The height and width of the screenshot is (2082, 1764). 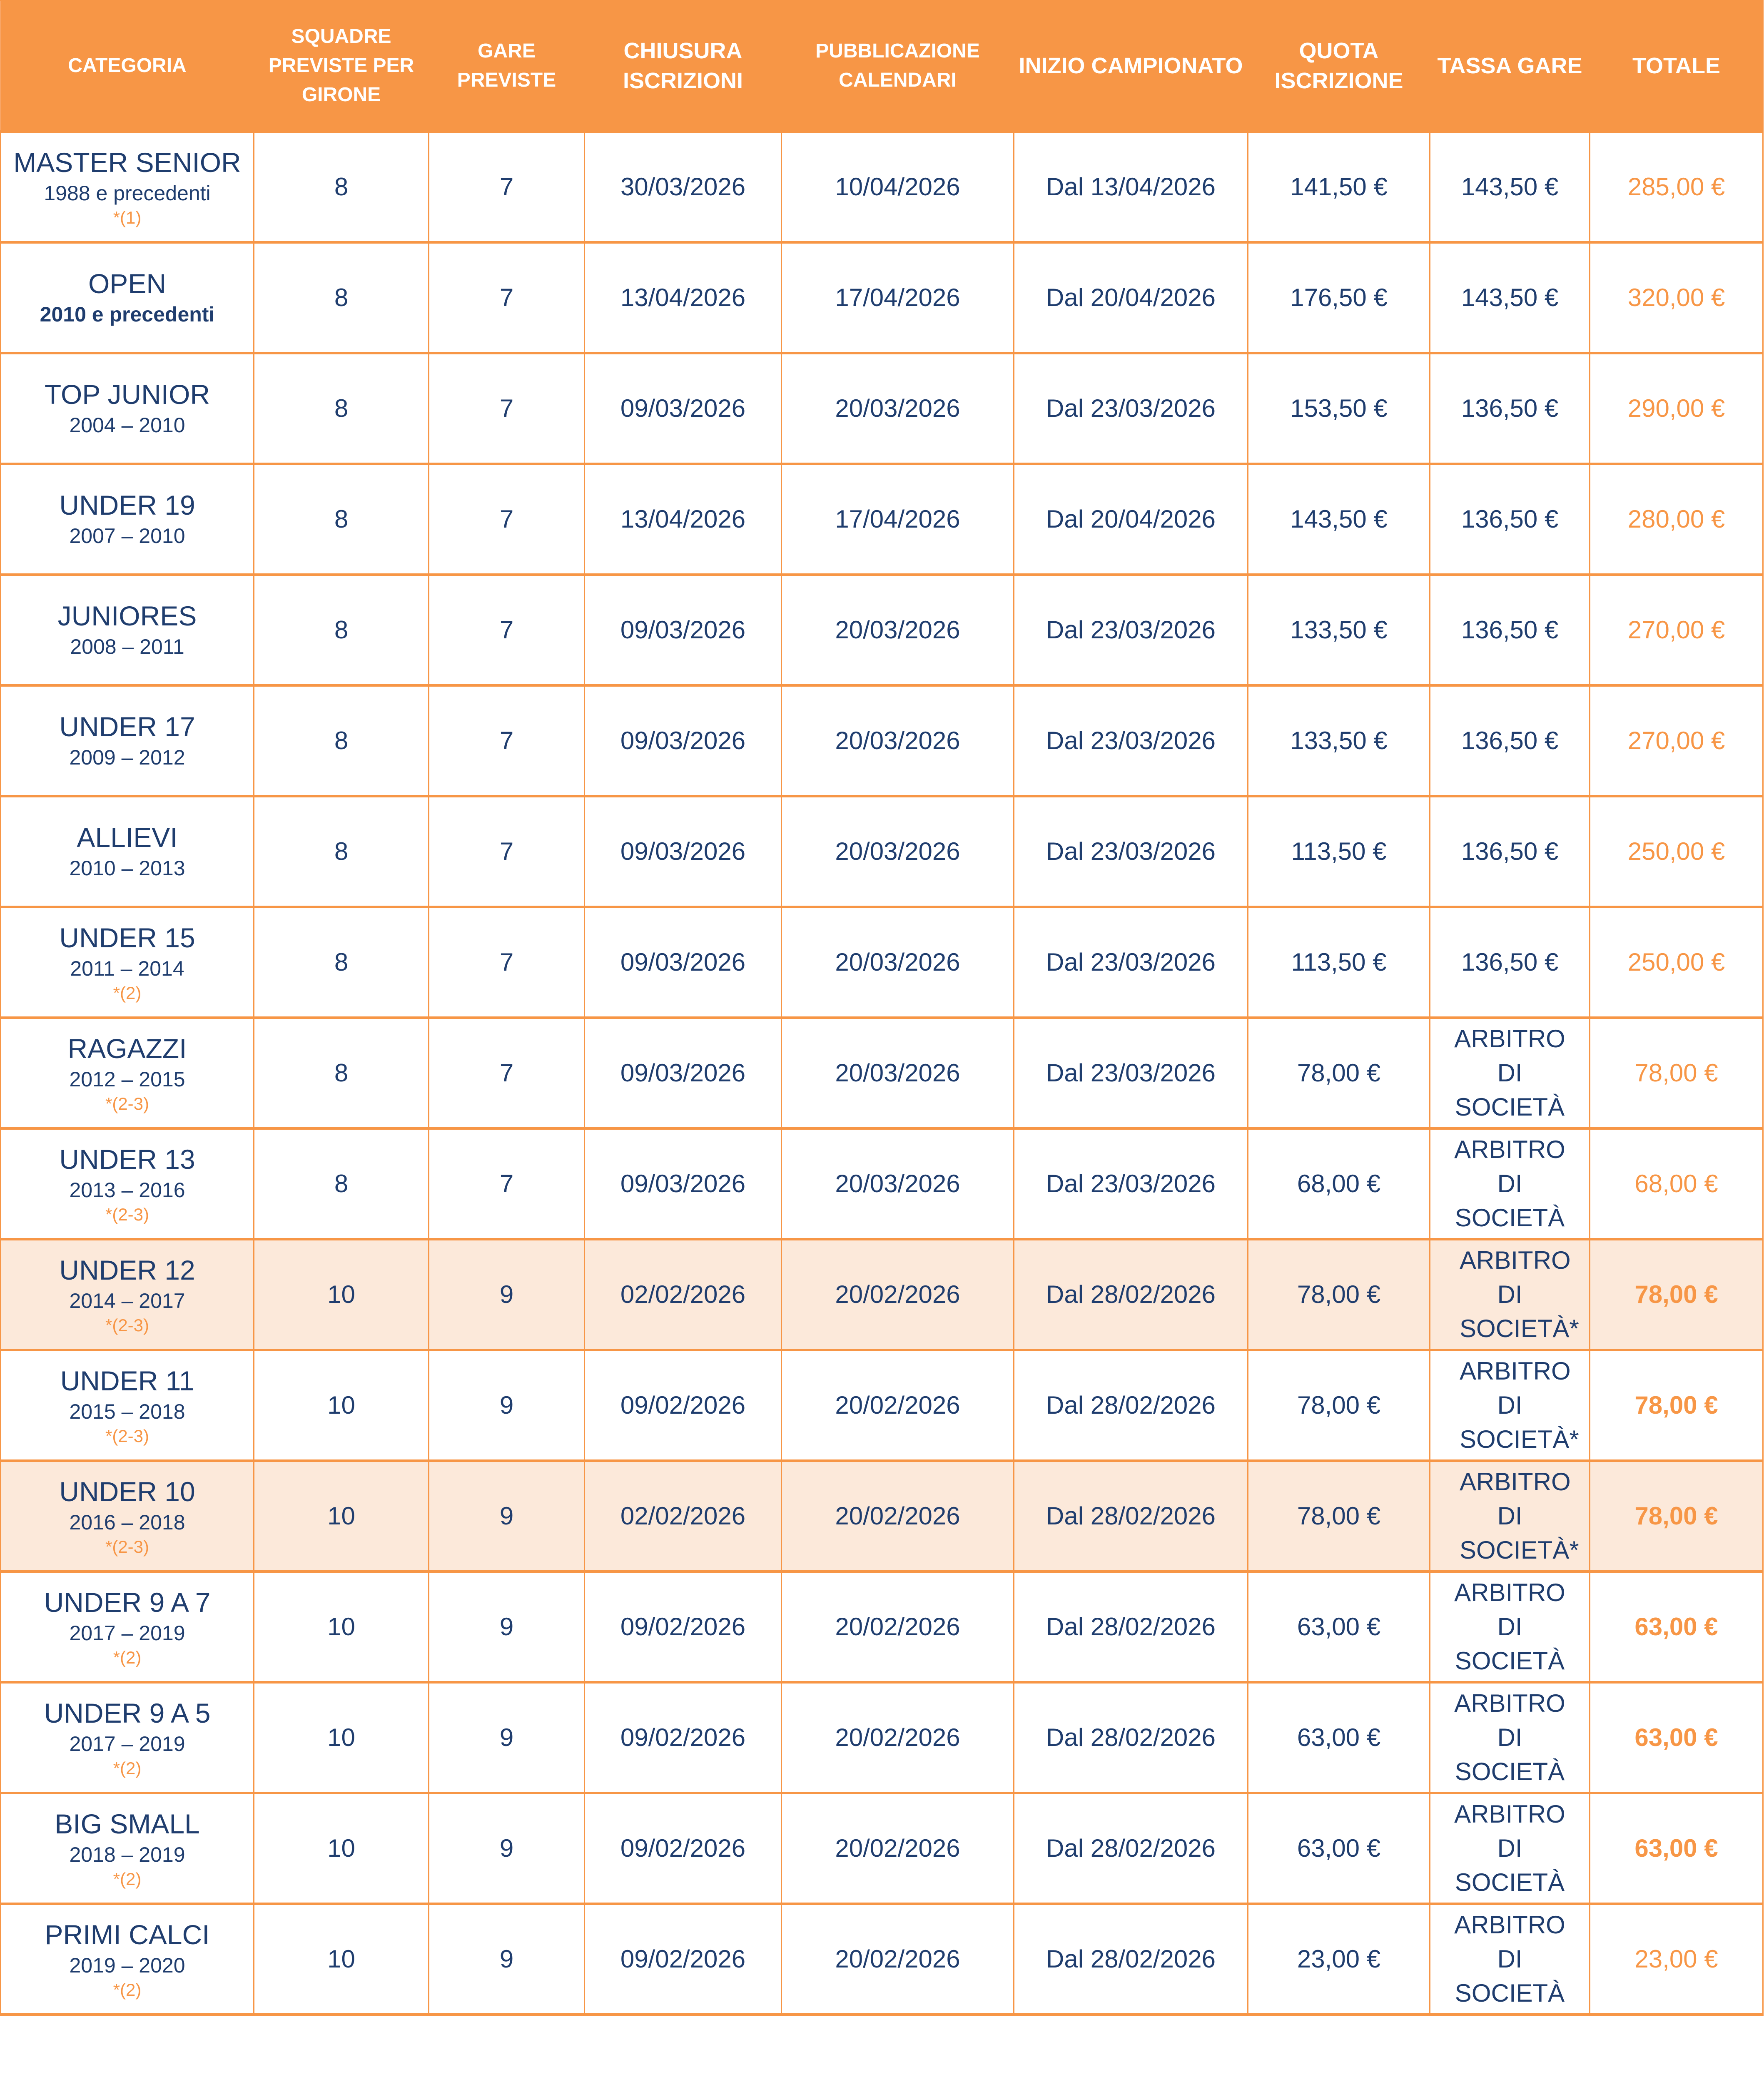 What do you see at coordinates (127, 1405) in the screenshot?
I see `cell-categoria: UNDER 11 2015 – 2018 *(2-3)` at bounding box center [127, 1405].